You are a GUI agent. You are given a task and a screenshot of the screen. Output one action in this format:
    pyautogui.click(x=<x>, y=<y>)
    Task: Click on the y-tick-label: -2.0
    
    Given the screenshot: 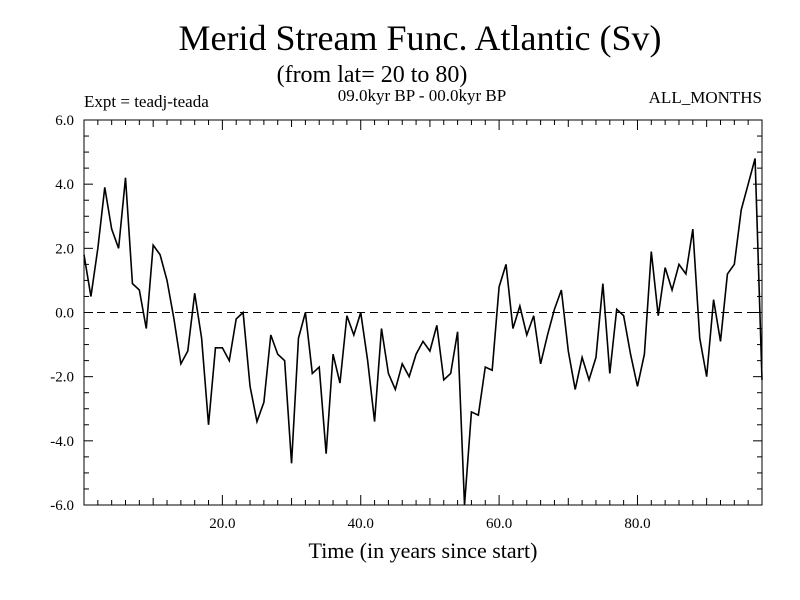 What is the action you would take?
    pyautogui.click(x=62, y=378)
    